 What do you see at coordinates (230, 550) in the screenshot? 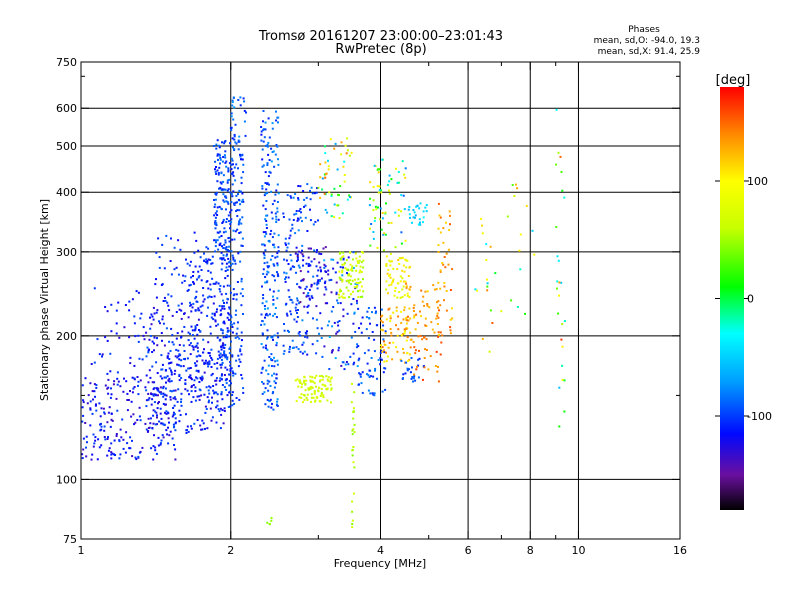
I see `x-tick-label: 2` at bounding box center [230, 550].